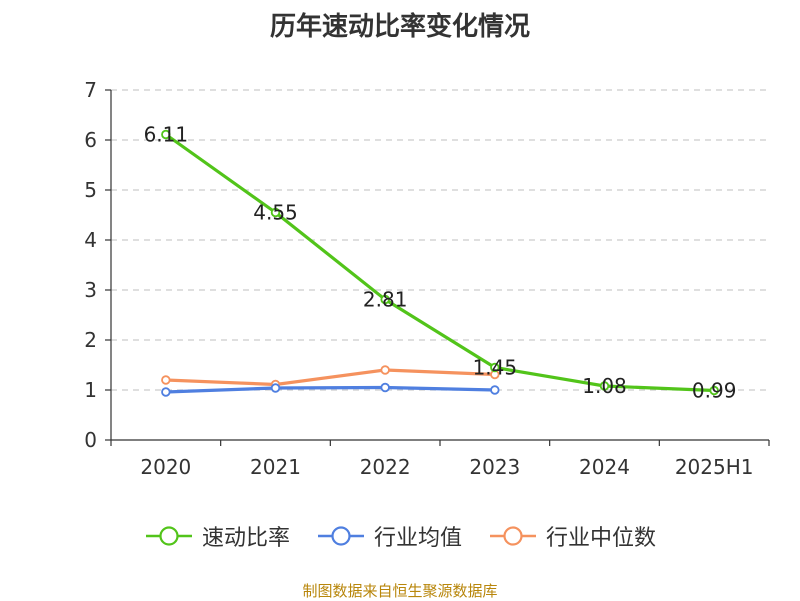 Image resolution: width=800 pixels, height=601 pixels. Describe the element at coordinates (385, 467) in the screenshot. I see `x-tick-label: 2022` at that location.